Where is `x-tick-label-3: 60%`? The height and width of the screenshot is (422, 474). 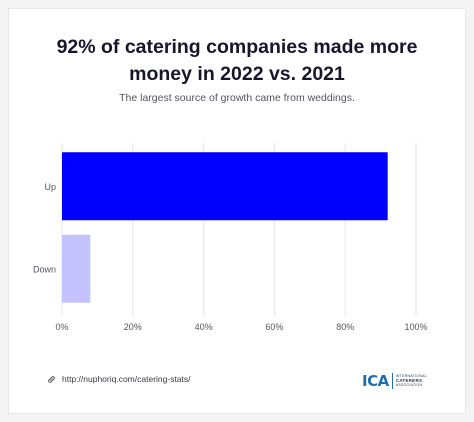
x-tick-label-3: 60% is located at coordinates (274, 327).